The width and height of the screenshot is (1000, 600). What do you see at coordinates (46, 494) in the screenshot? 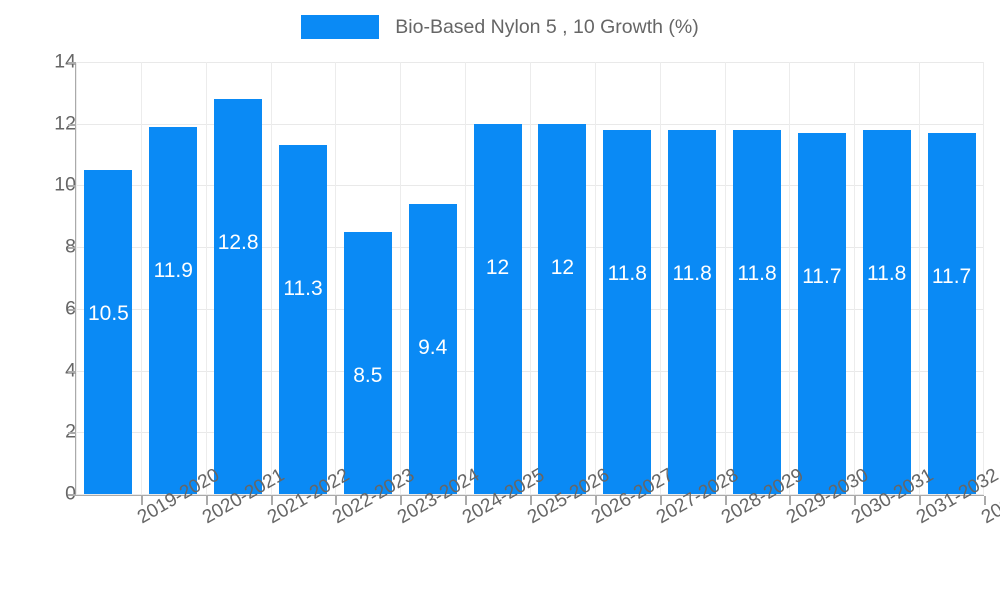
I see `y-axis-tick-label: 0` at bounding box center [46, 494].